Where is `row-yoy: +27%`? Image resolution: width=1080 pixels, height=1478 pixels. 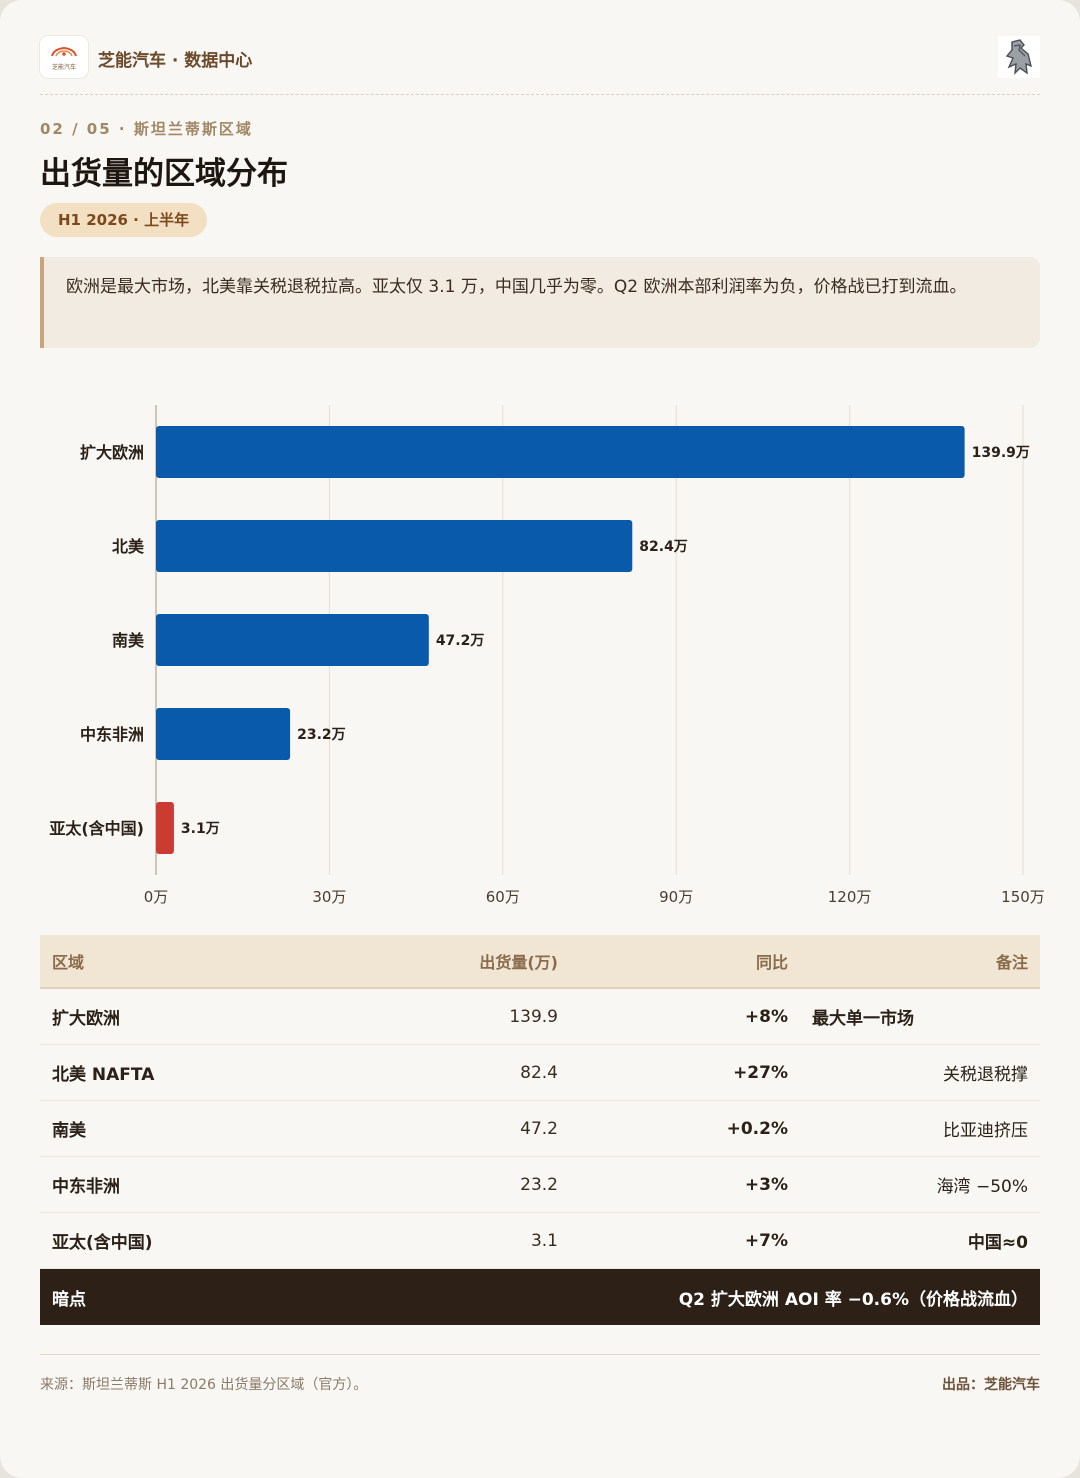
row-yoy: +27% is located at coordinates (760, 1072).